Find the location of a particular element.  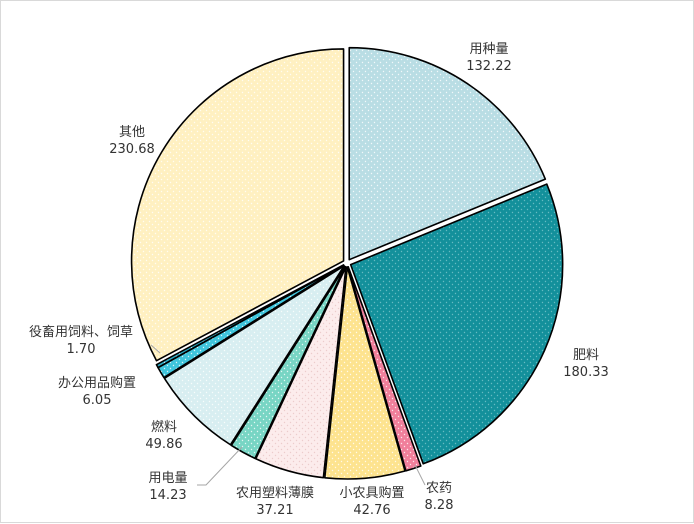

slice-value-8: 6.05 is located at coordinates (97, 400).